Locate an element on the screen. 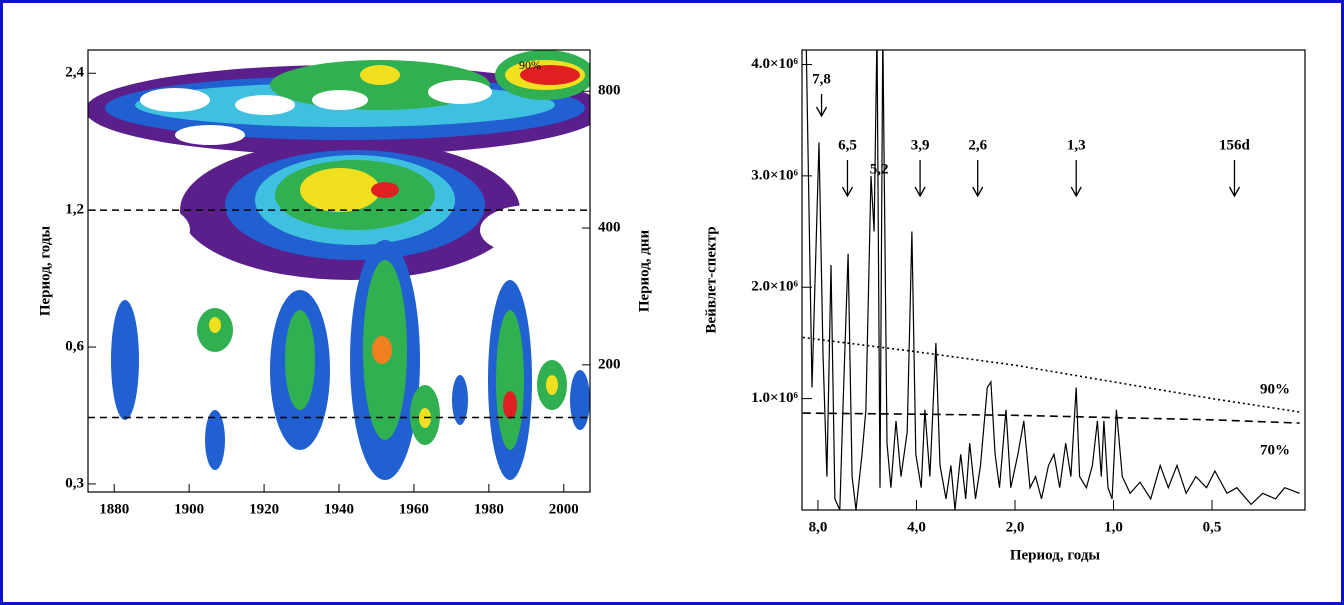  y-tick-label: 4.0×10⁶ is located at coordinates (774, 64).